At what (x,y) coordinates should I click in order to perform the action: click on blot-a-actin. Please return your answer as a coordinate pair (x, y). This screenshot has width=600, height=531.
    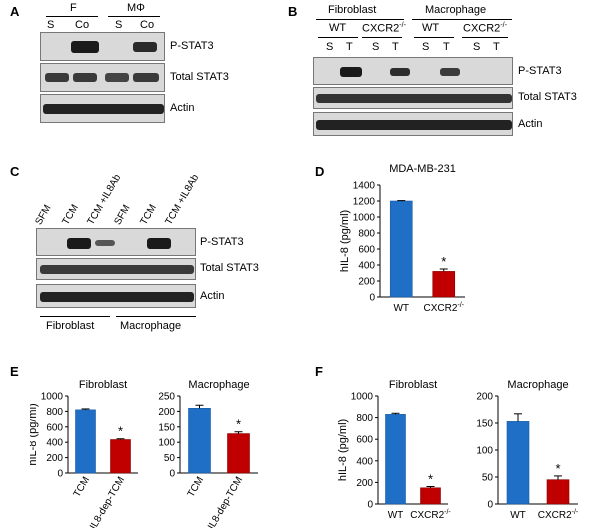
    Looking at the image, I should click on (102, 108).